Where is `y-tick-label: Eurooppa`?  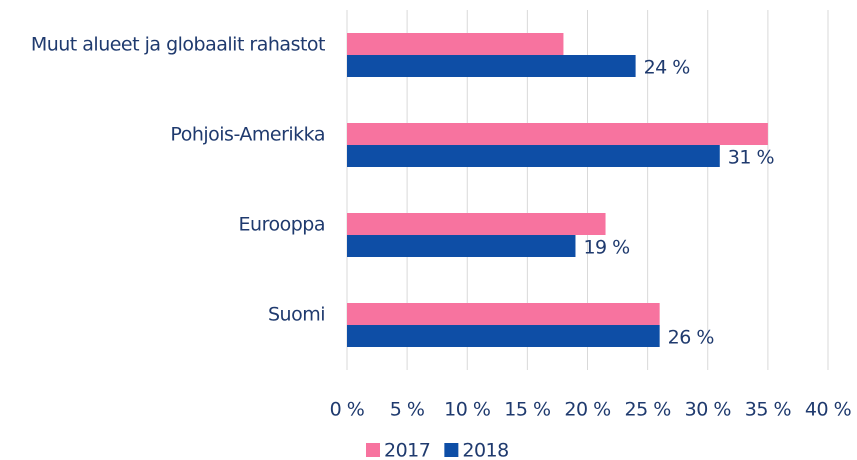 y-tick-label: Eurooppa is located at coordinates (282, 225).